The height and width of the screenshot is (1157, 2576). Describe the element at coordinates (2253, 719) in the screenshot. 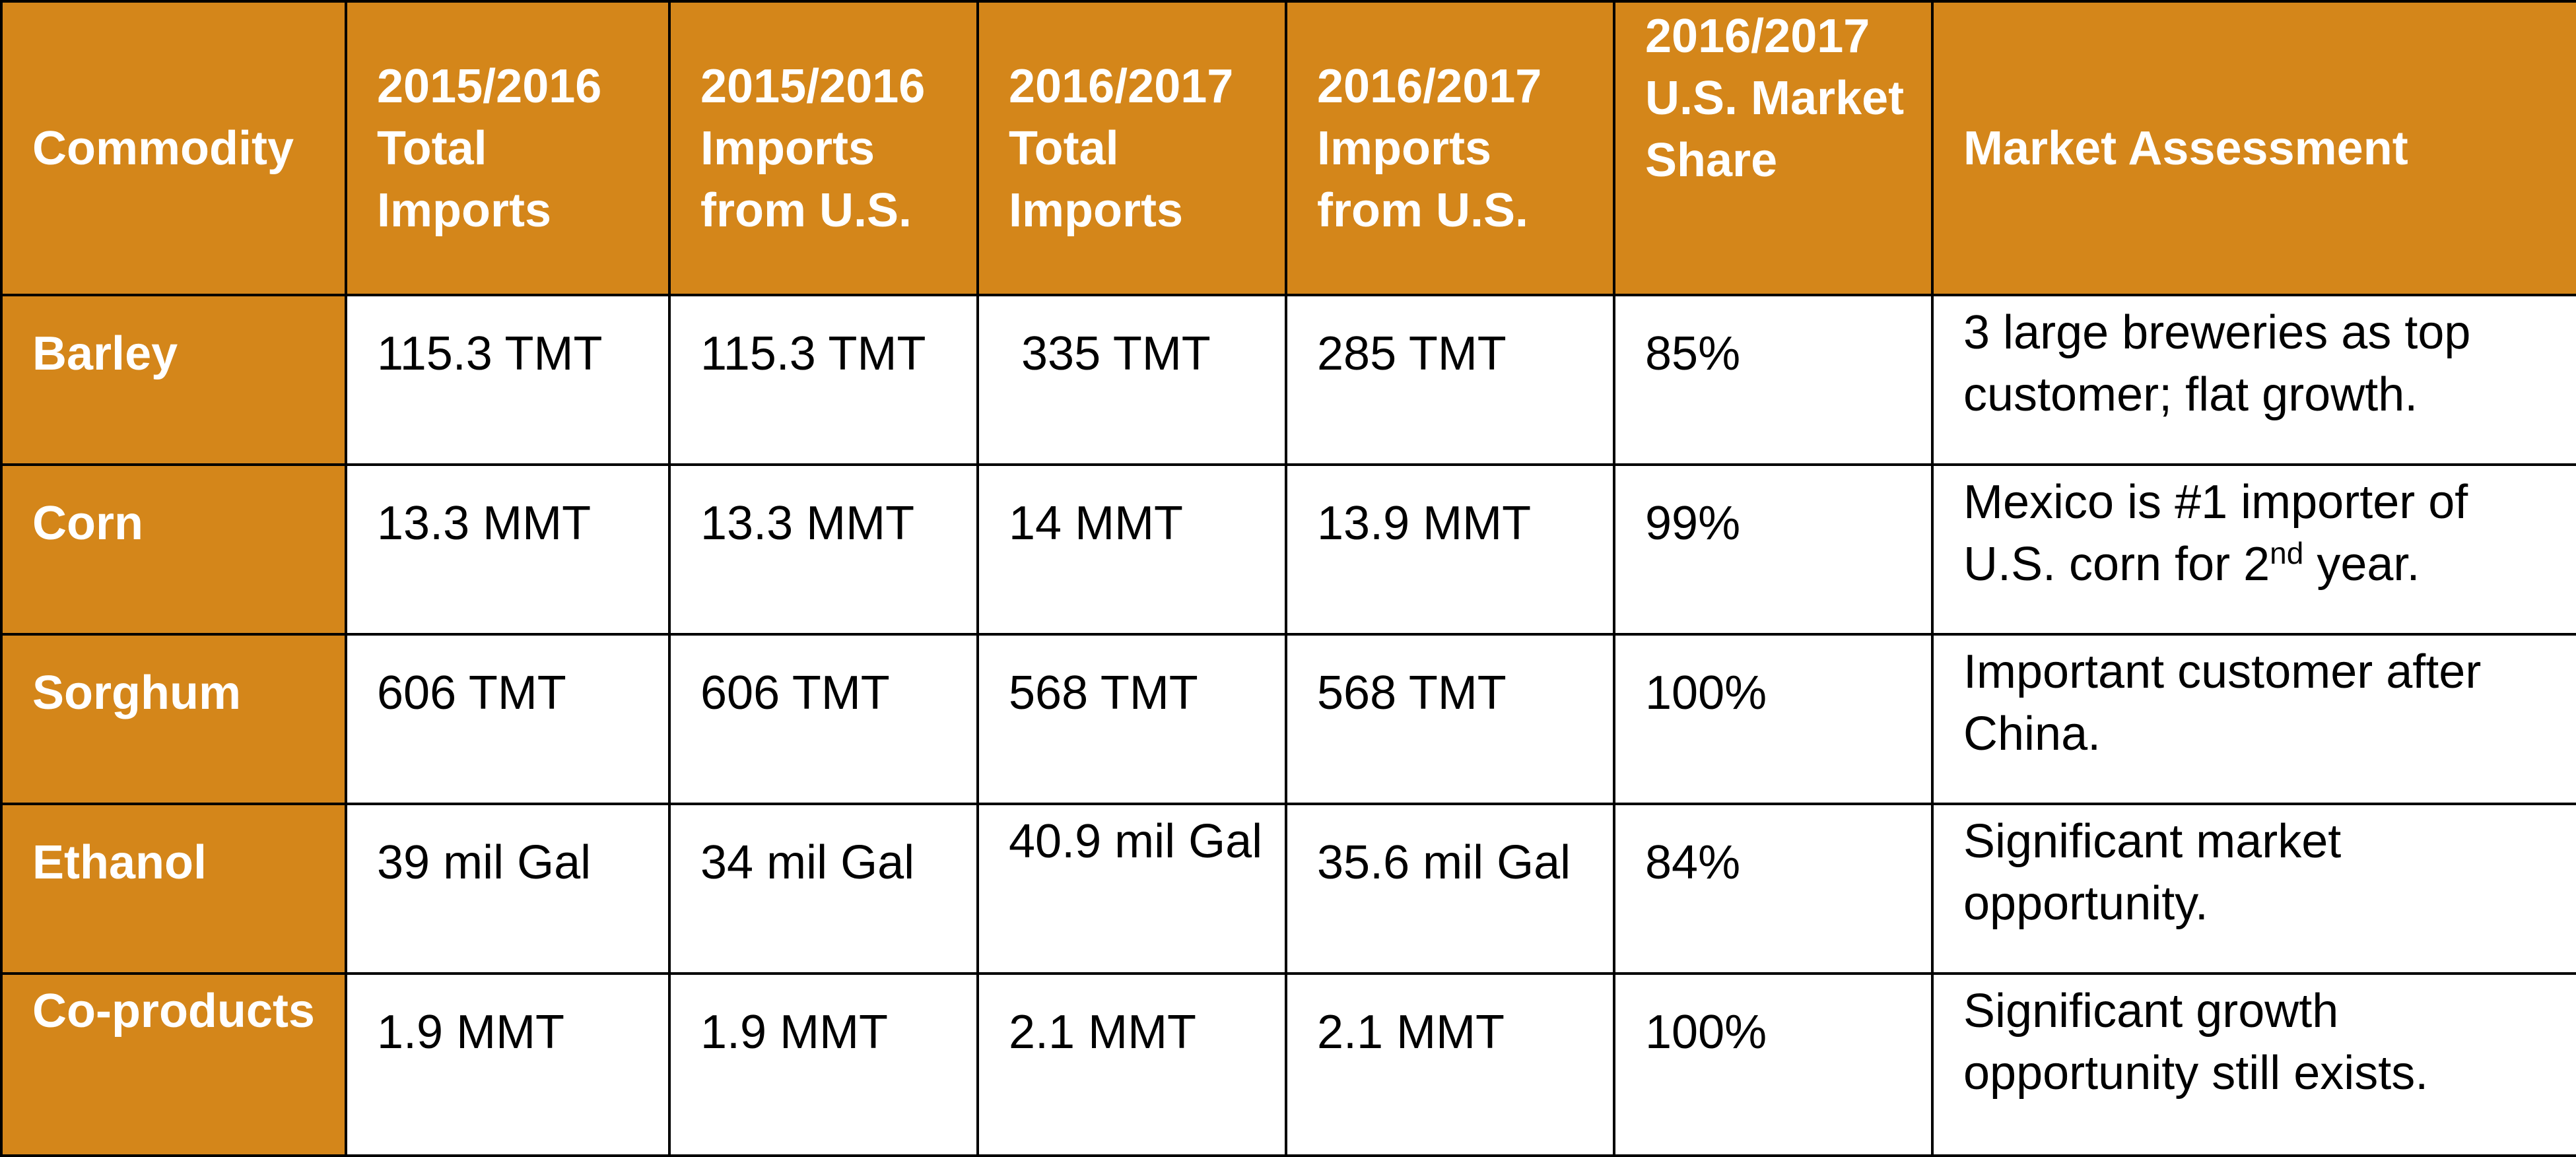

I see `market-assessment-cell: Important customer after China.` at that location.